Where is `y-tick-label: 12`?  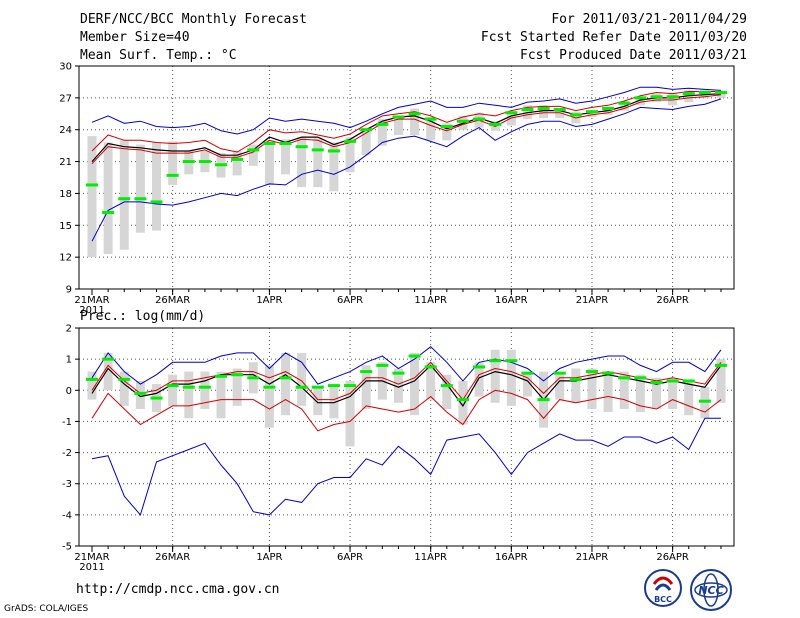
y-tick-label: 12 is located at coordinates (65, 258).